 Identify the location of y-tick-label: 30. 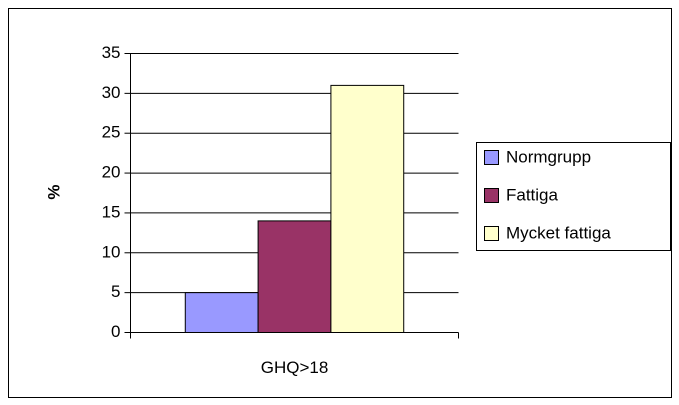
(111, 92).